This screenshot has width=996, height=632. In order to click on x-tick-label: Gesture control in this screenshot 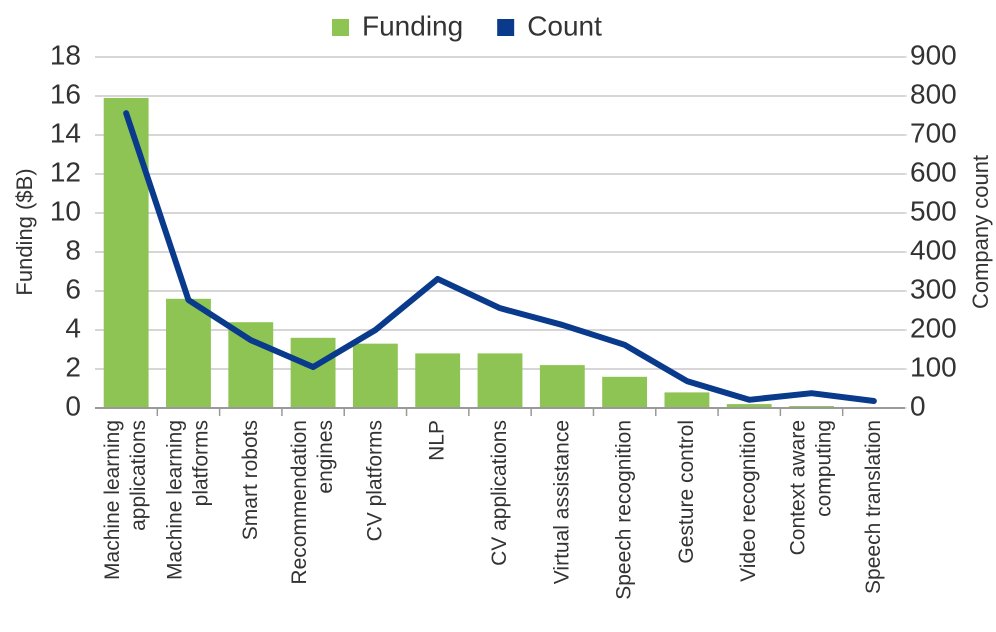, I will do `click(685, 492)`.